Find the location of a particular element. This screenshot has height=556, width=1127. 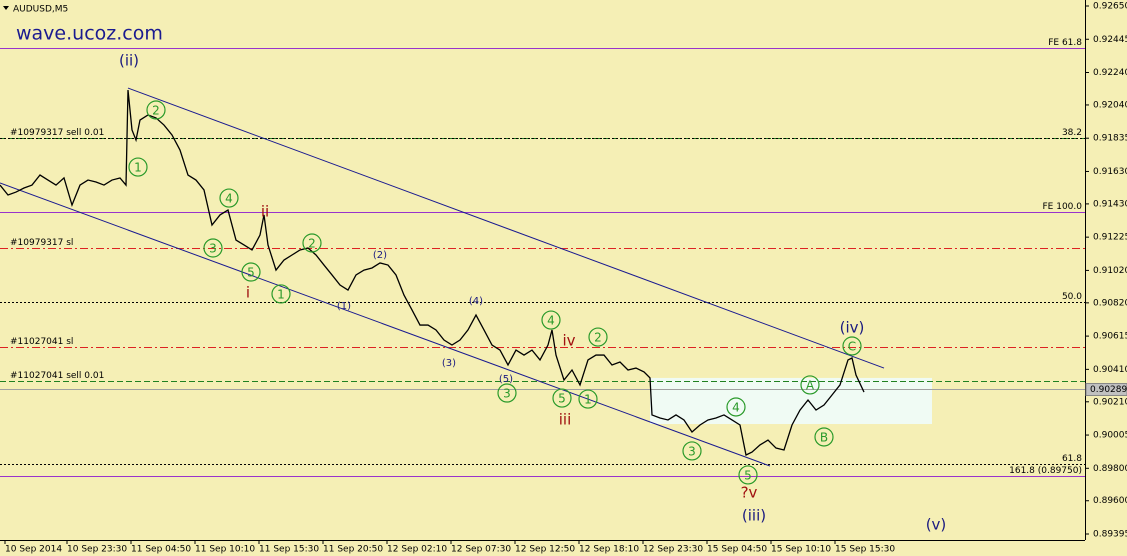

x-tick-label: 10 Sep 2014 is located at coordinates (33, 550).